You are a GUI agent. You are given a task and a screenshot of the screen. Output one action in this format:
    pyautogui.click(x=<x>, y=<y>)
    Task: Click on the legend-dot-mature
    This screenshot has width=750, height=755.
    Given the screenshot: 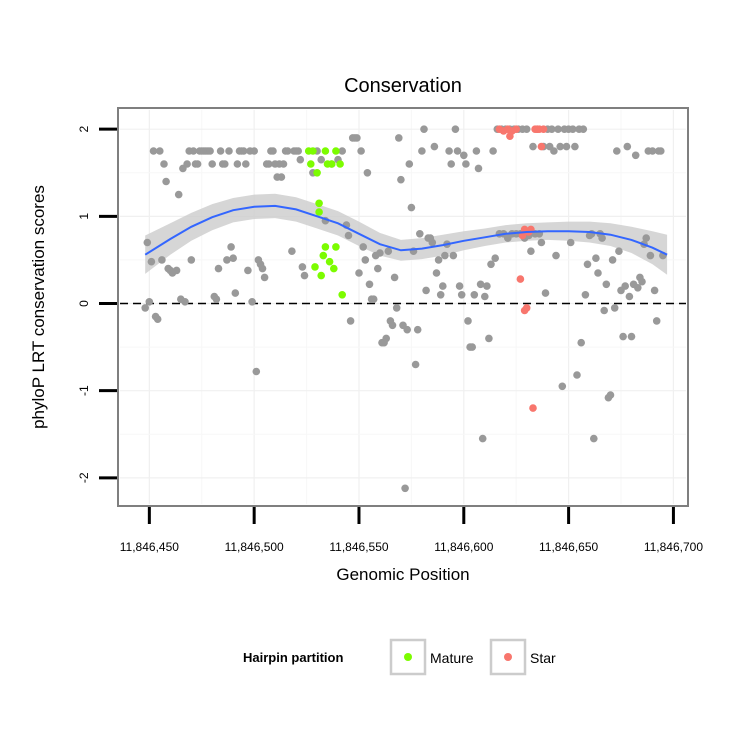 What is the action you would take?
    pyautogui.click(x=408, y=657)
    